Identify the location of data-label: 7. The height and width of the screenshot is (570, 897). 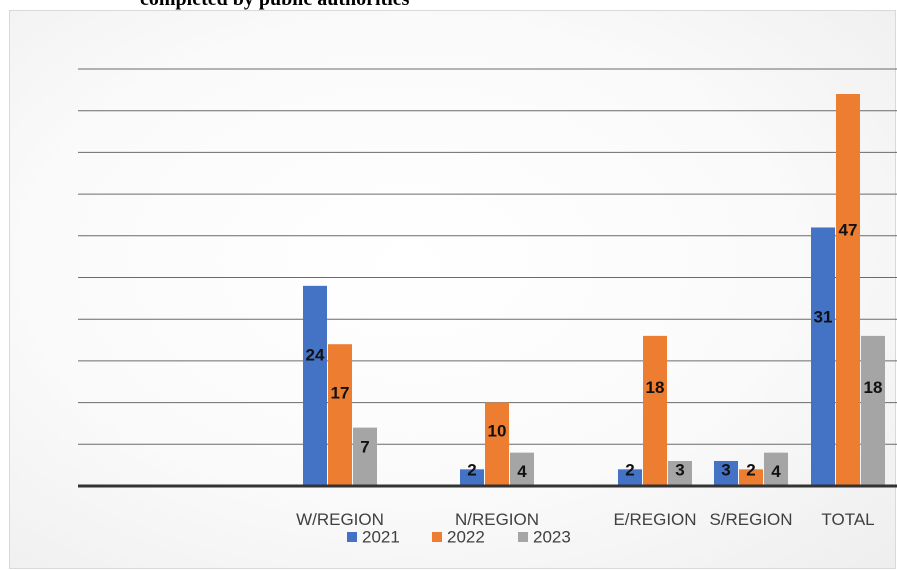
(364, 447).